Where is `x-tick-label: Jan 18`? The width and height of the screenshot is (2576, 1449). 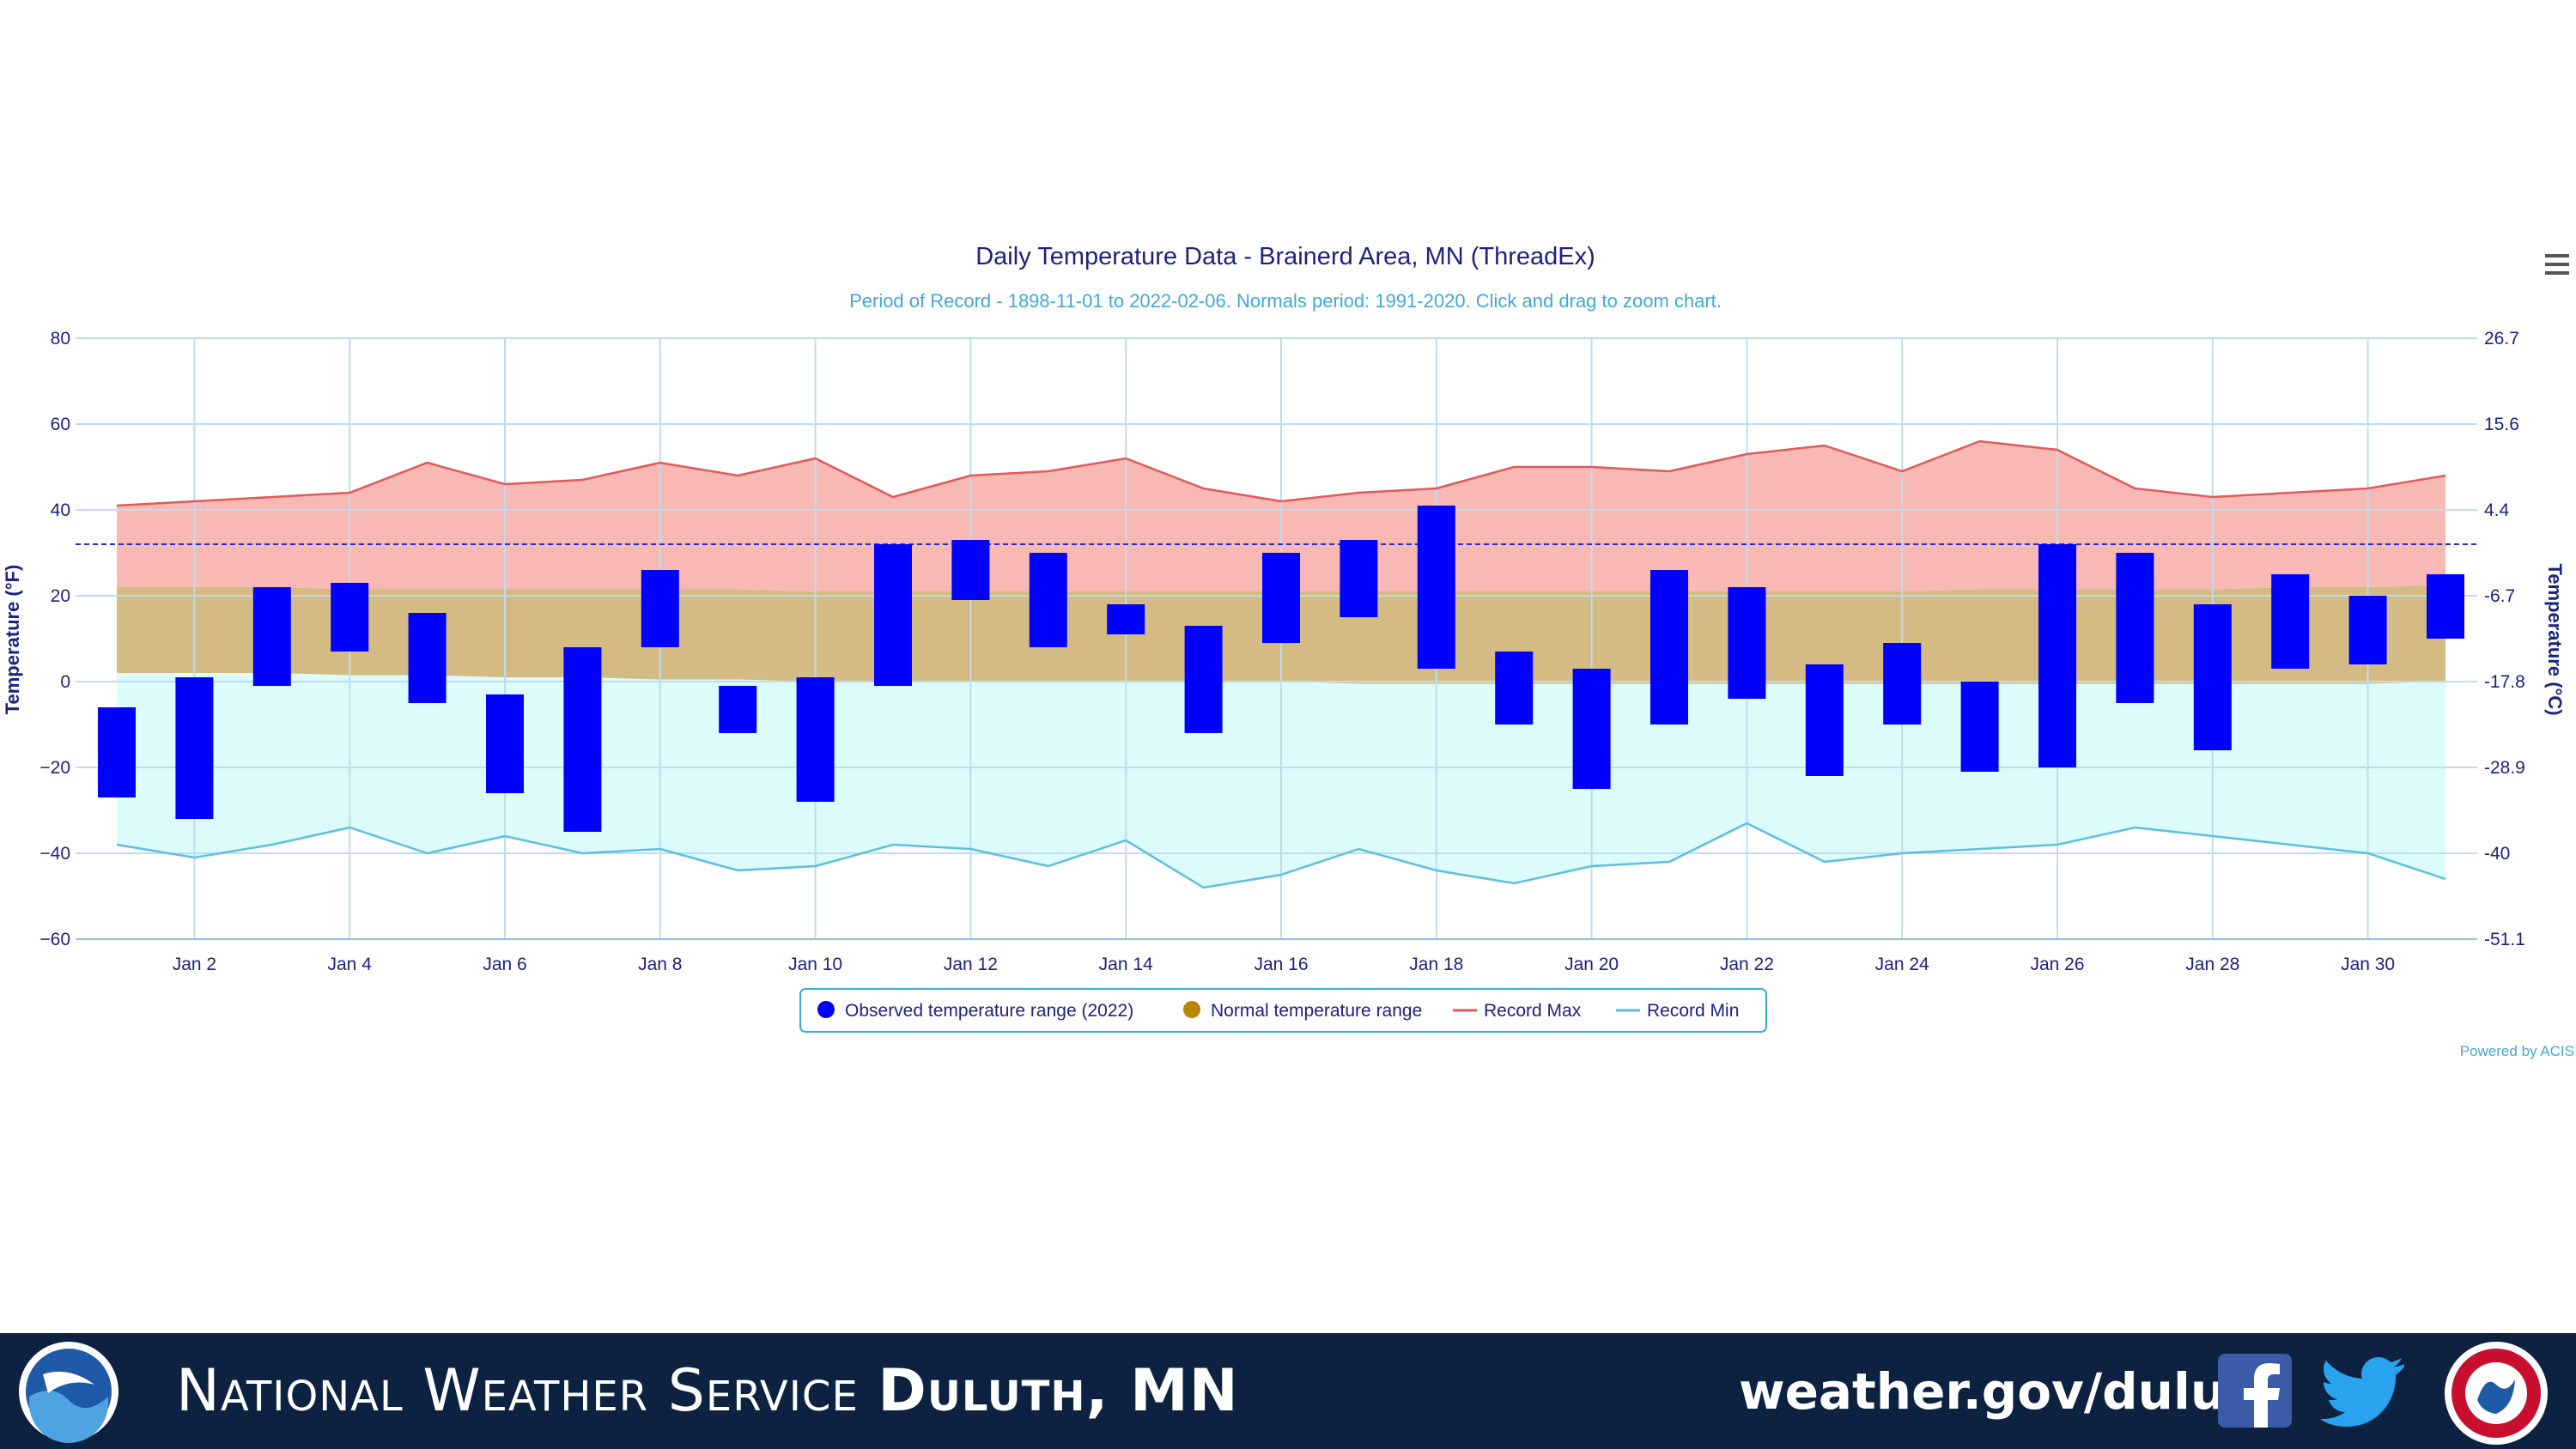 x-tick-label: Jan 18 is located at coordinates (1436, 964).